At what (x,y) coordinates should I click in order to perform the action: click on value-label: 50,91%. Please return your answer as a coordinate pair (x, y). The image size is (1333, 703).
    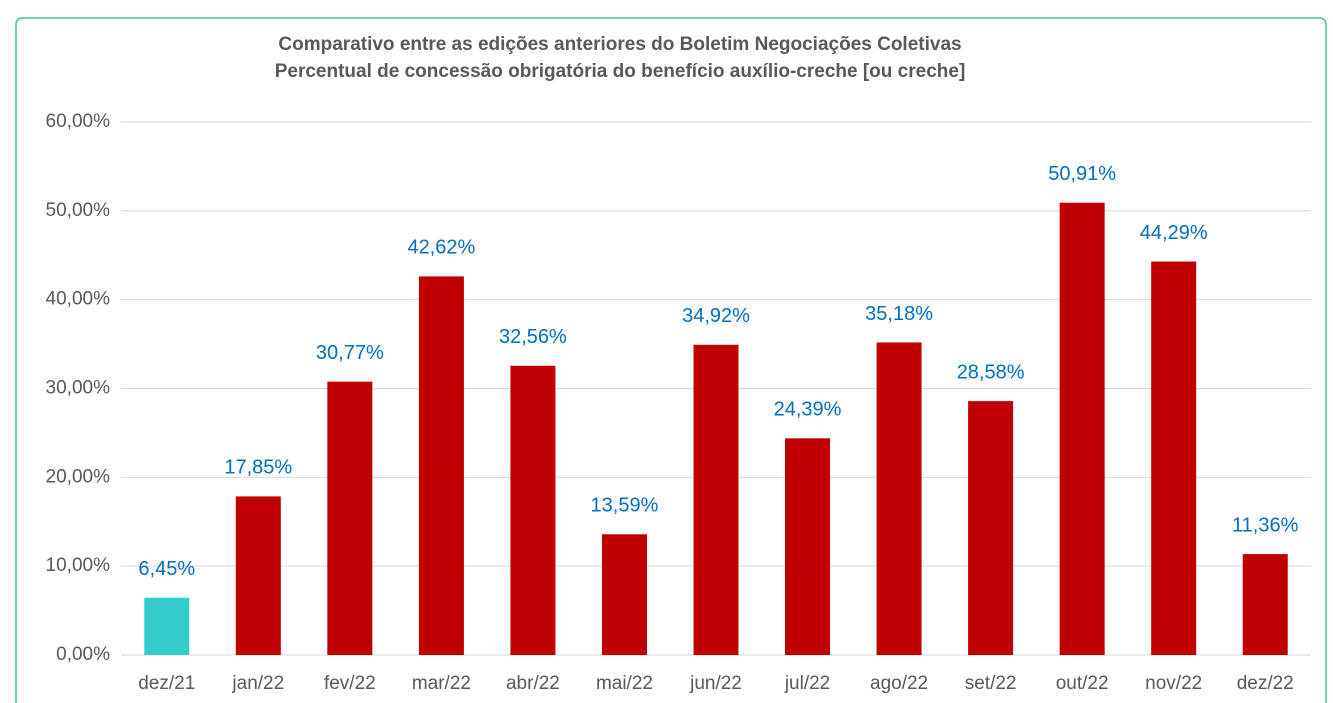
    Looking at the image, I should click on (1082, 174).